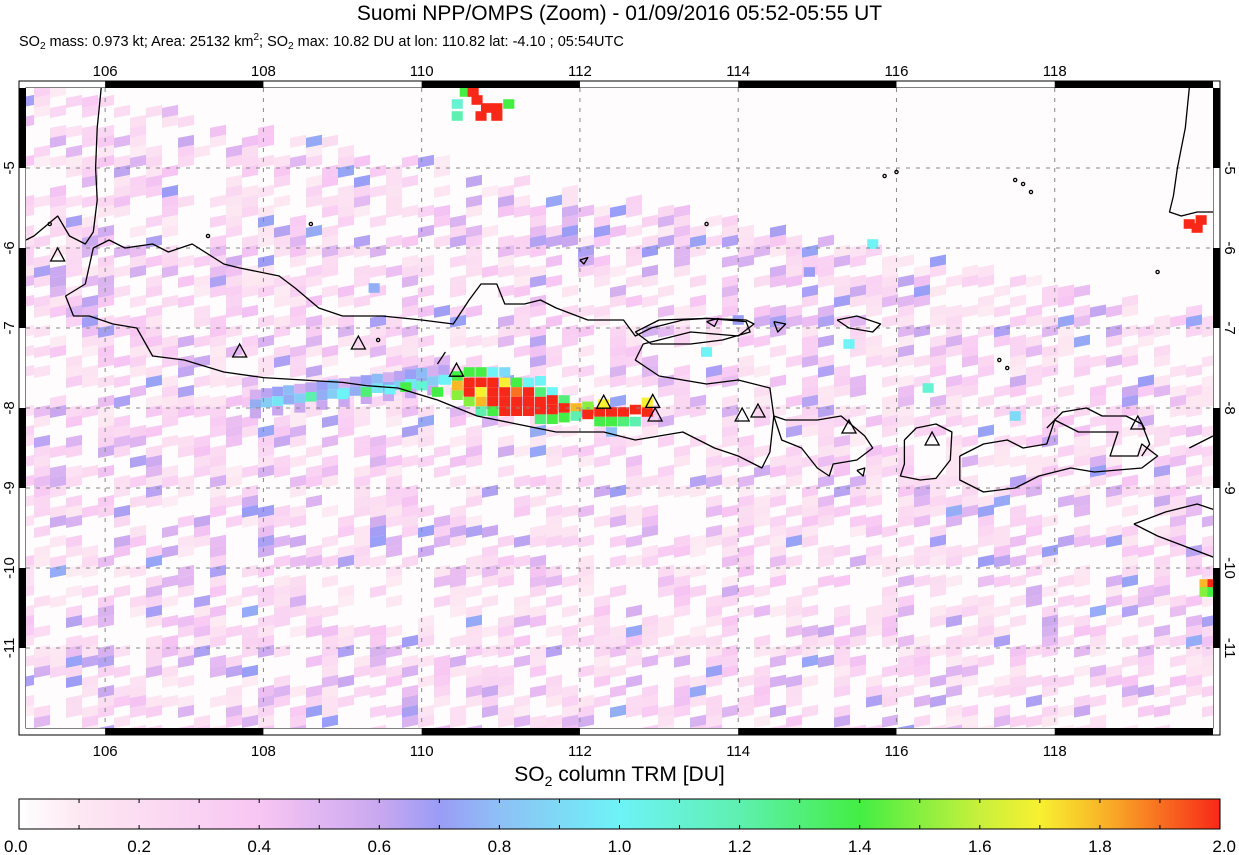  Describe the element at coordinates (860, 846) in the screenshot. I see `colorbar-tick-label: 1.4` at that location.